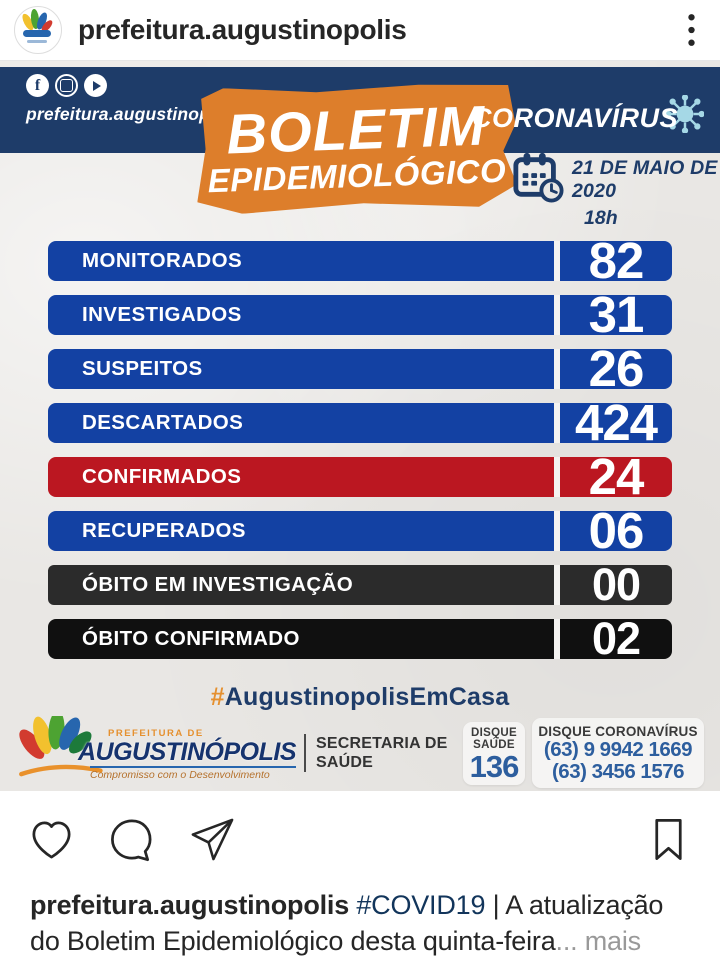 This screenshot has width=720, height=963. I want to click on stat-row-suspeitos: SUSPEITOS 26, so click(360, 368).